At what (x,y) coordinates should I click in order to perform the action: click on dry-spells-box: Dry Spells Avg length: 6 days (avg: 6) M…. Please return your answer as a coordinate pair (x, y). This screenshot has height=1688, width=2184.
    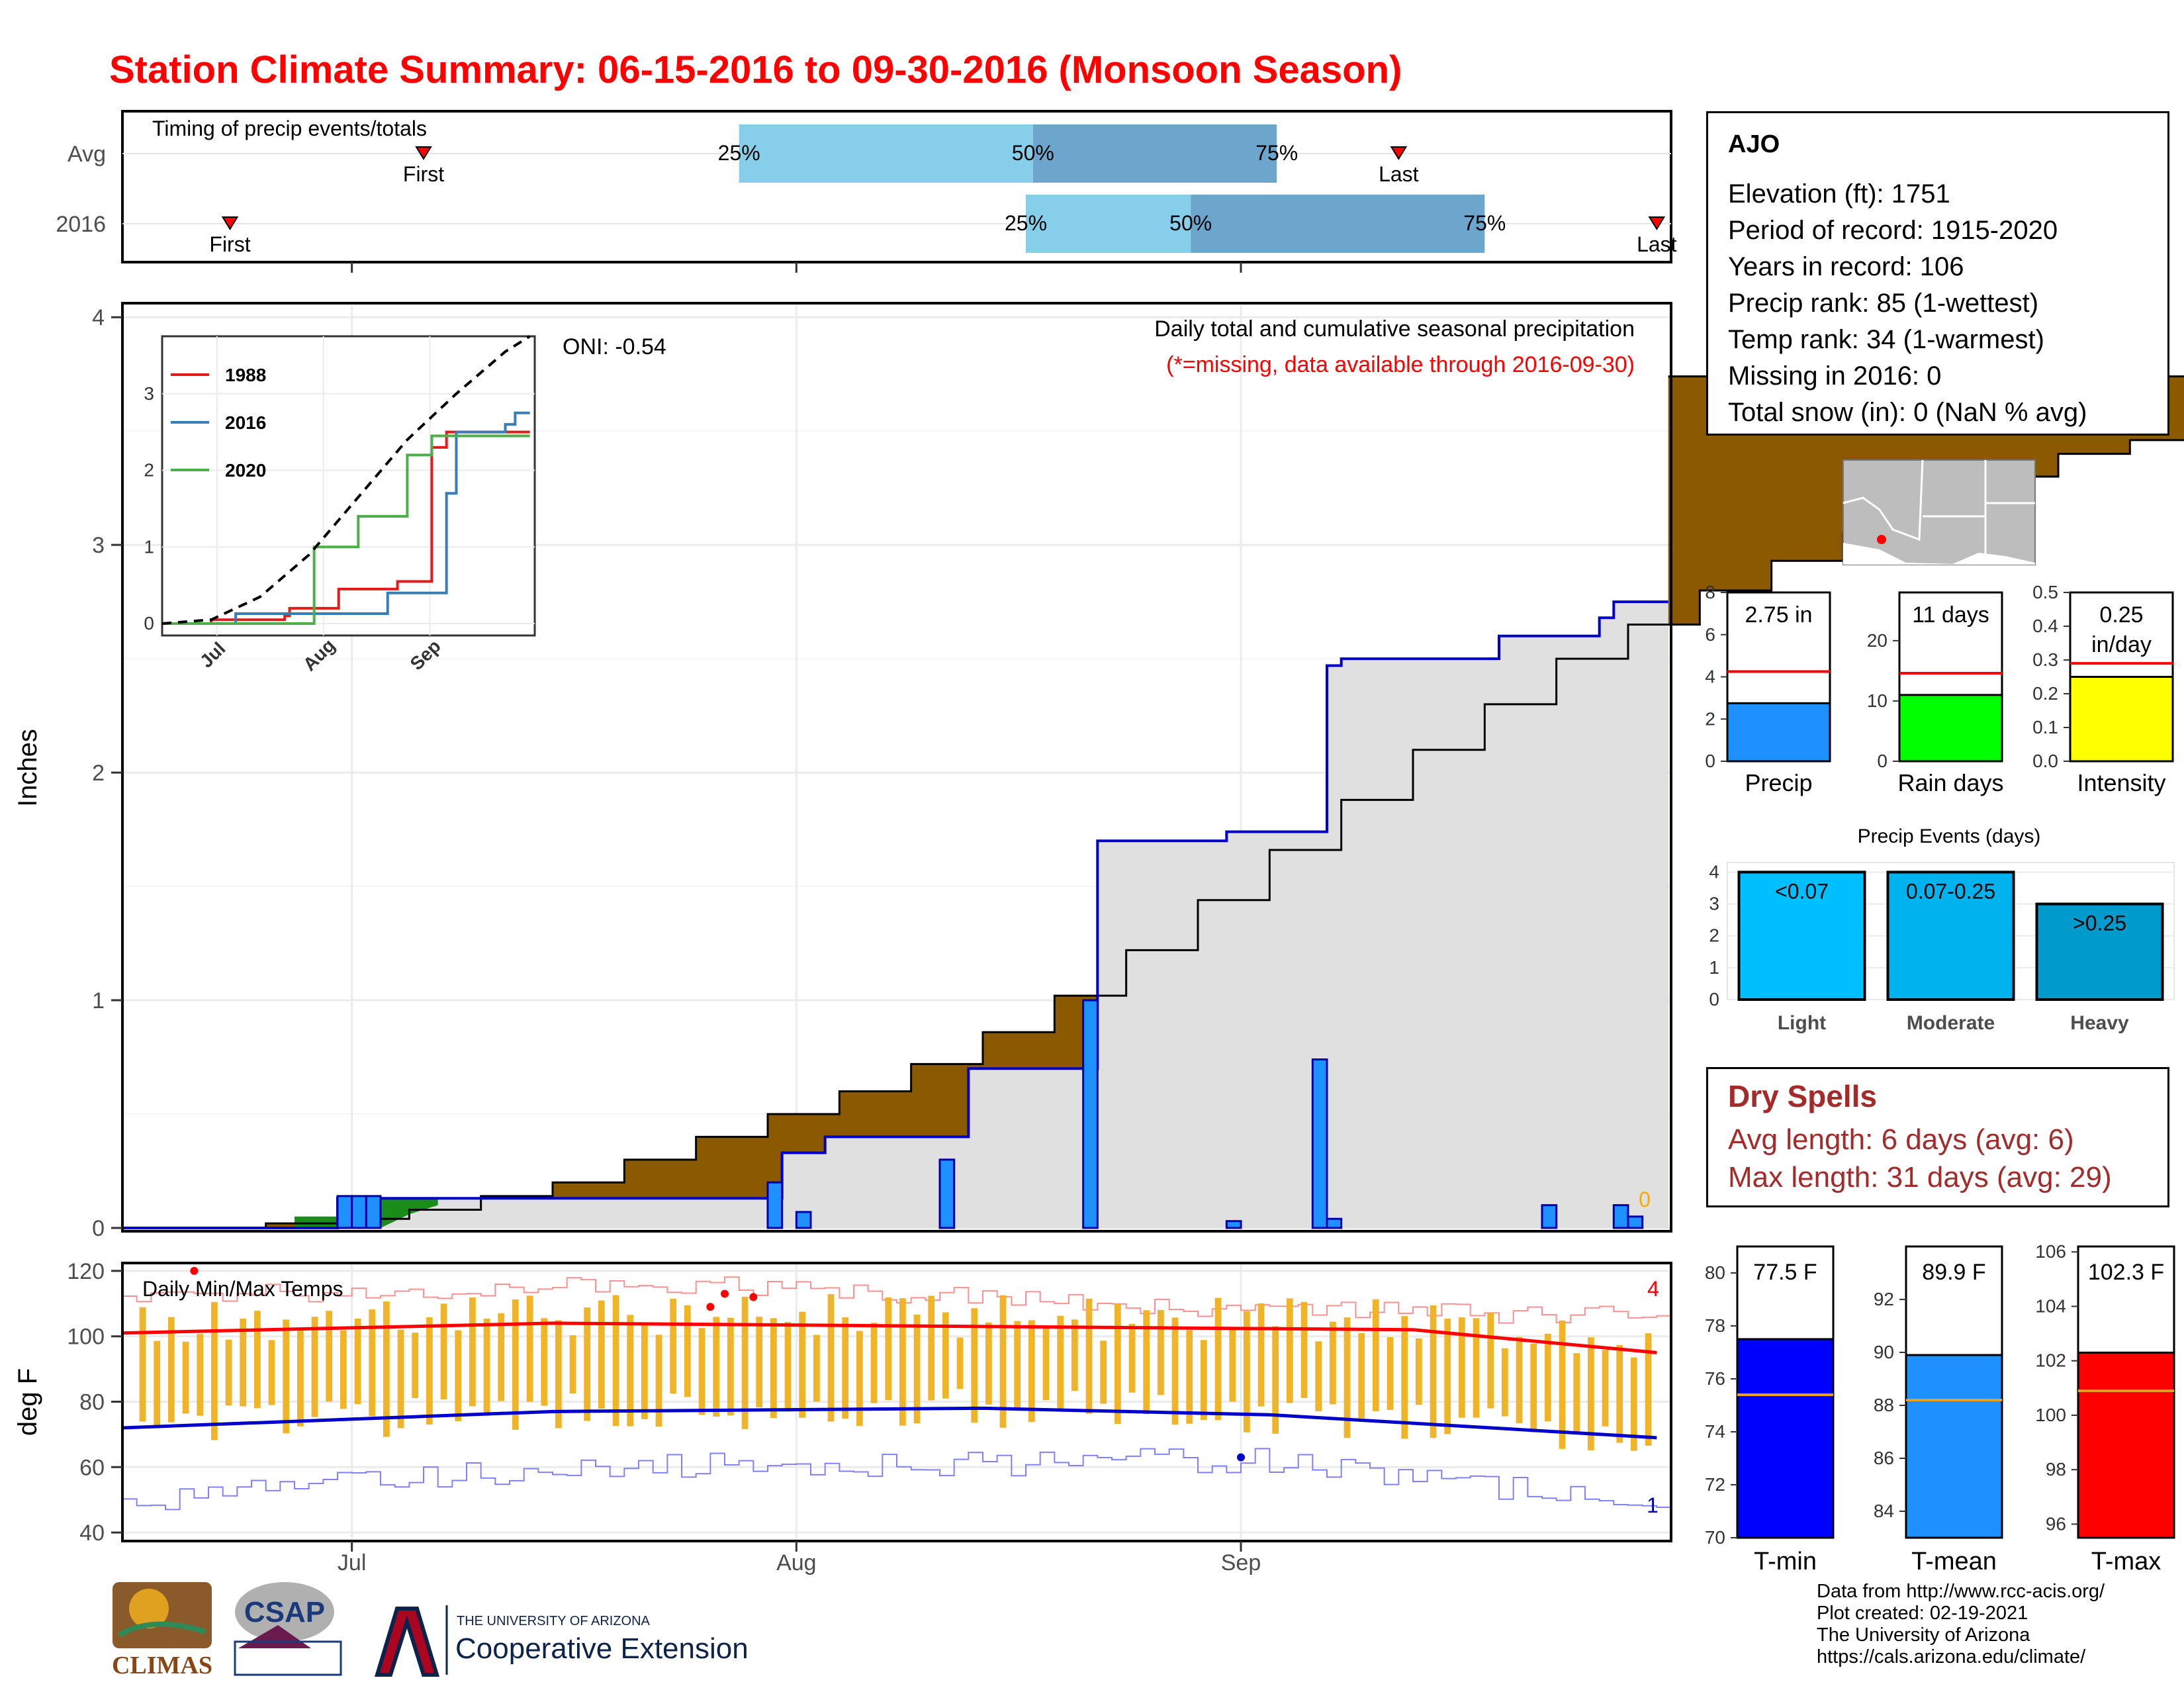
    Looking at the image, I should click on (1937, 1137).